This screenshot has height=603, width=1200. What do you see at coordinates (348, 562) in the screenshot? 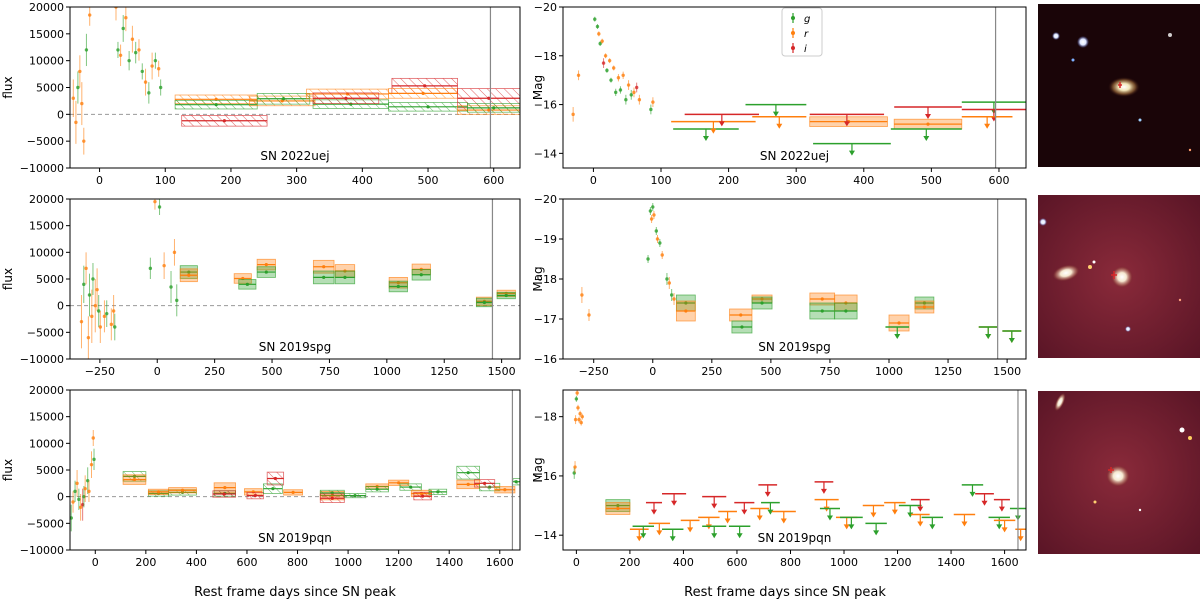
I see `x-tick-label: 1000` at bounding box center [348, 562].